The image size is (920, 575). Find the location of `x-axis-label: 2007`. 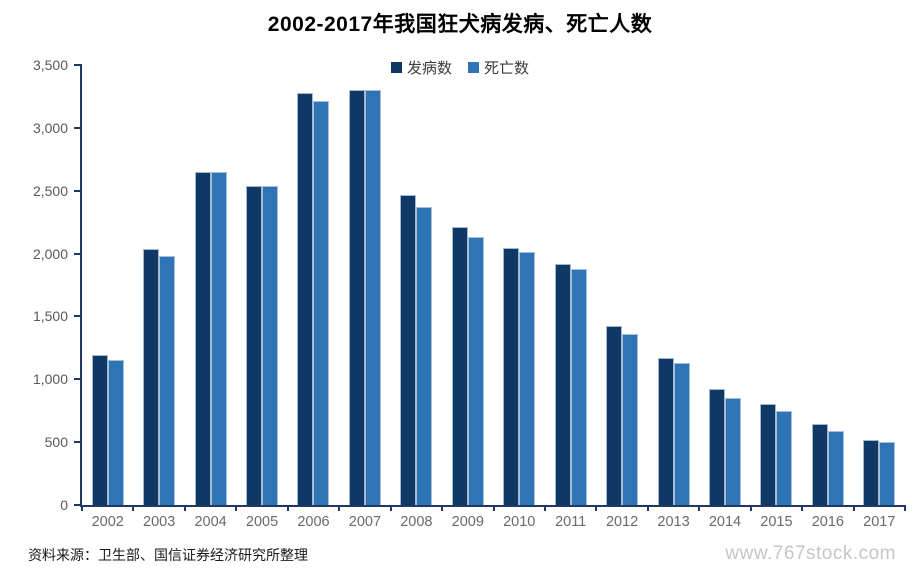

x-axis-label: 2007 is located at coordinates (365, 522).